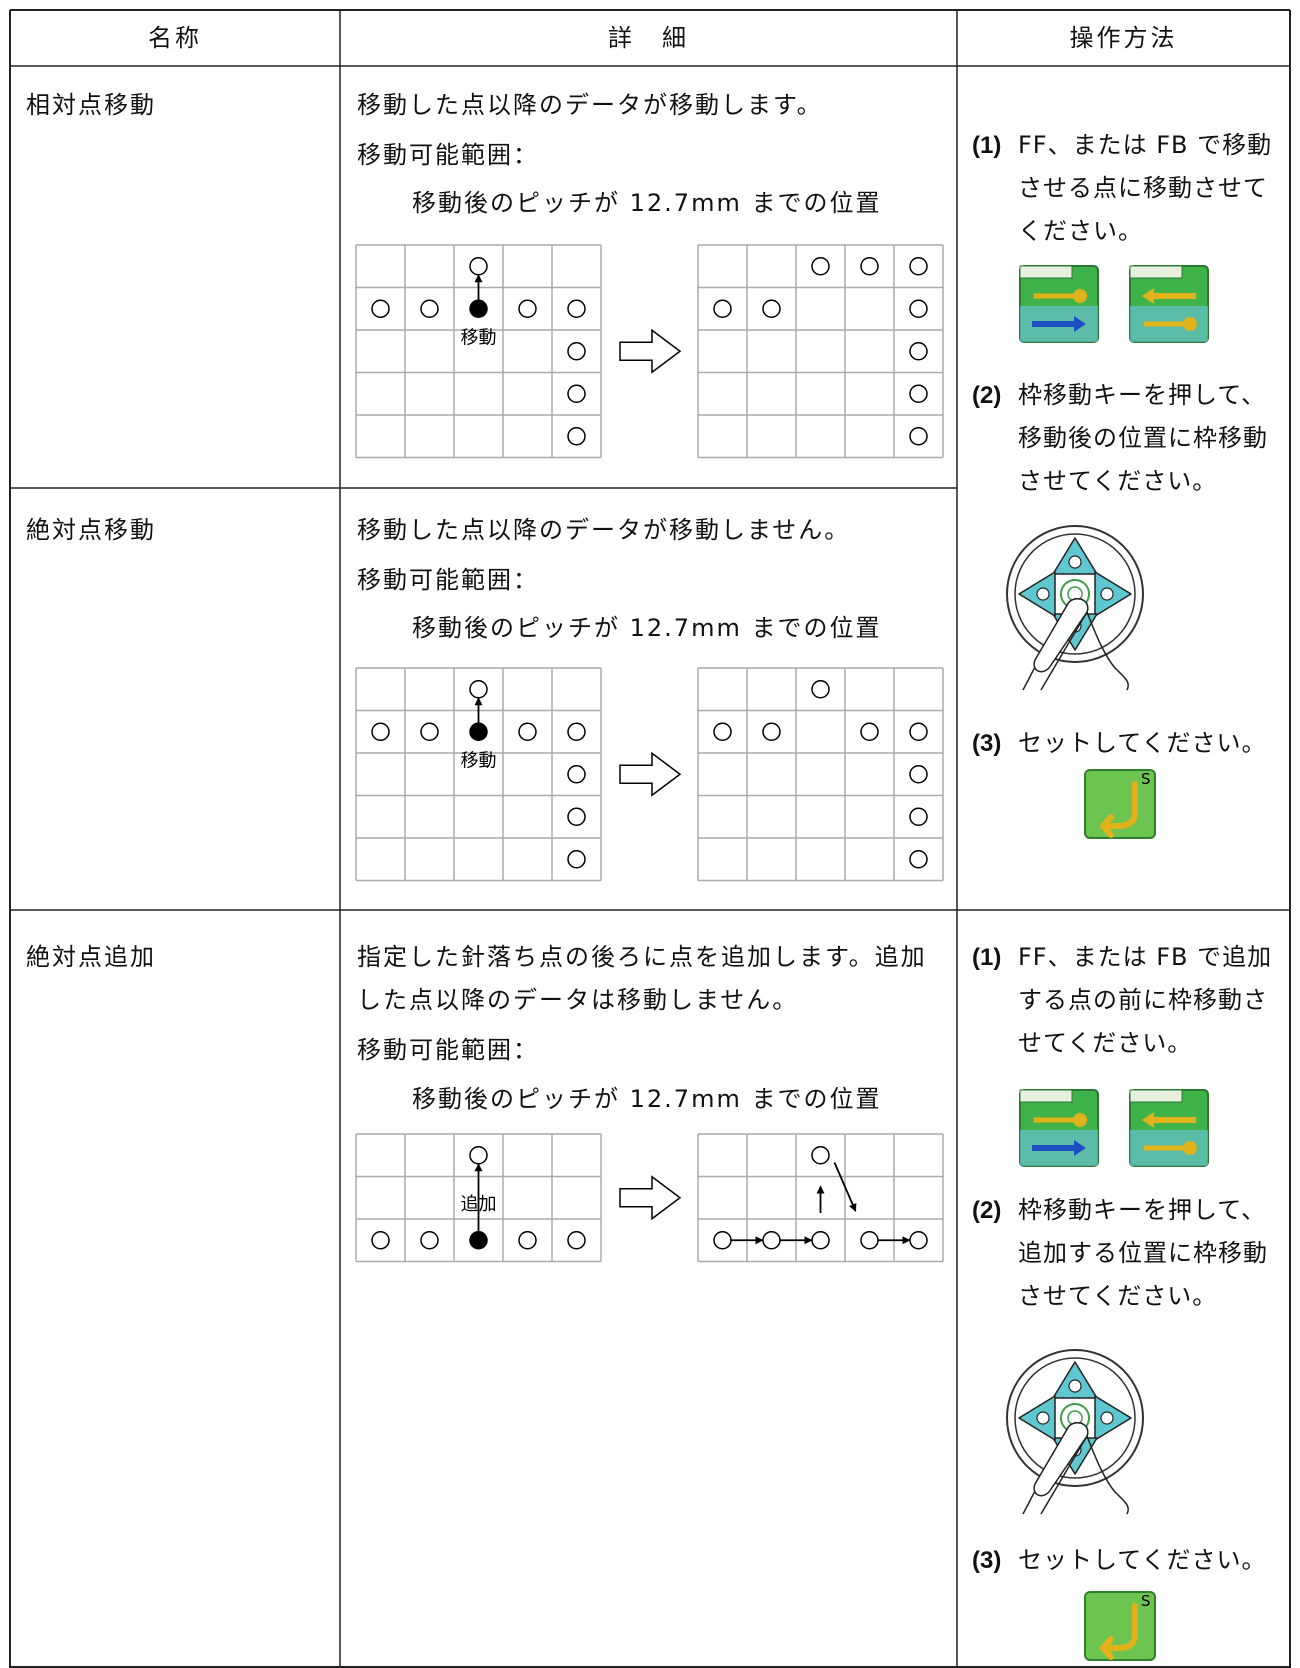 The width and height of the screenshot is (1300, 1668). What do you see at coordinates (479, 1204) in the screenshot?
I see `diagram-label: 追加` at bounding box center [479, 1204].